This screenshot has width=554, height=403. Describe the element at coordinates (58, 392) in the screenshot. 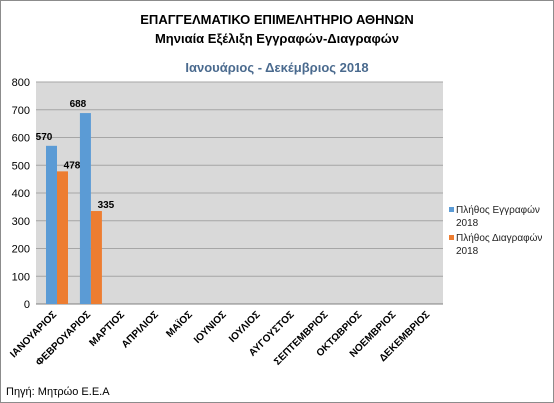

I see `source-note: Πηγή: Μητρώο Ε.Ε.Α` at that location.